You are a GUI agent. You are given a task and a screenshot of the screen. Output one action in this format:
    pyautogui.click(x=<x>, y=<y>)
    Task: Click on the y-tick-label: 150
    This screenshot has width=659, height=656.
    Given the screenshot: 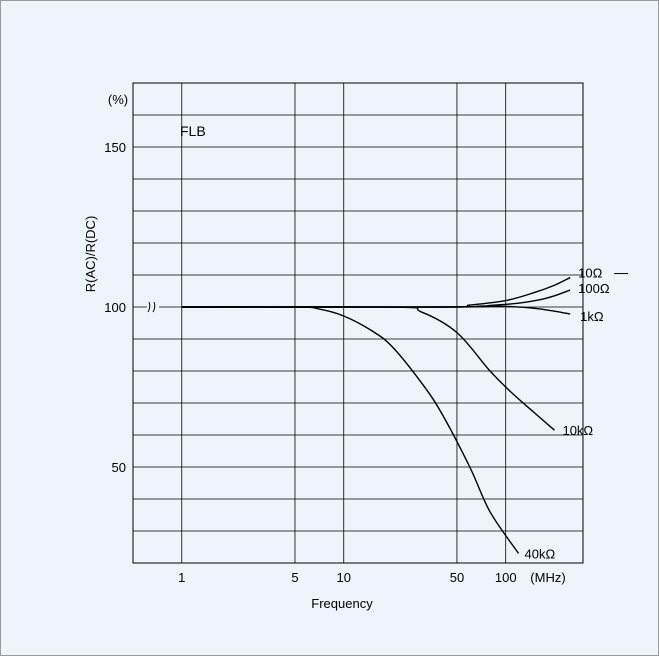 What is the action you would take?
    pyautogui.click(x=115, y=147)
    